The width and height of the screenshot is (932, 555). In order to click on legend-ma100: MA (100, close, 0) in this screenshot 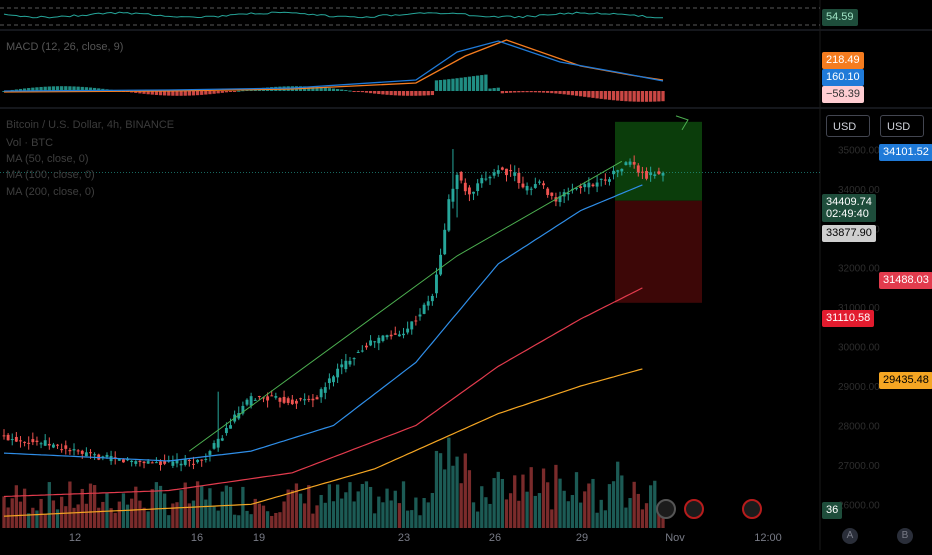, I will do `click(50, 175)`.